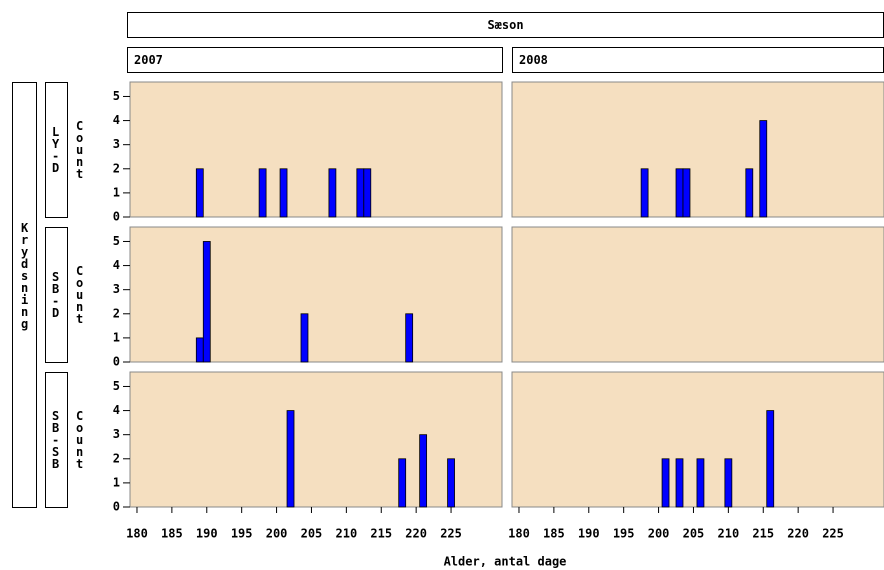  I want to click on row-label: LY-D, so click(56, 149).